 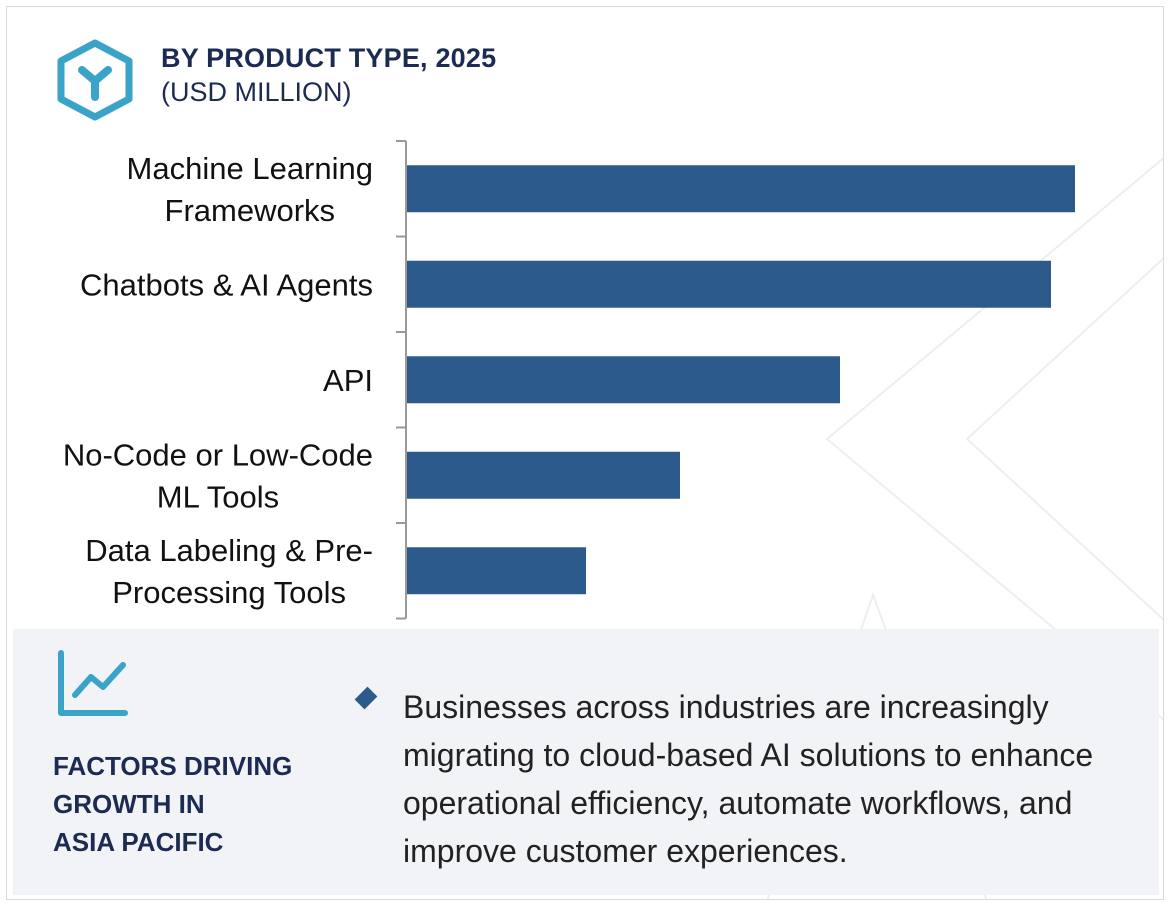 I want to click on category-label-line: Frameworks, so click(x=250, y=210).